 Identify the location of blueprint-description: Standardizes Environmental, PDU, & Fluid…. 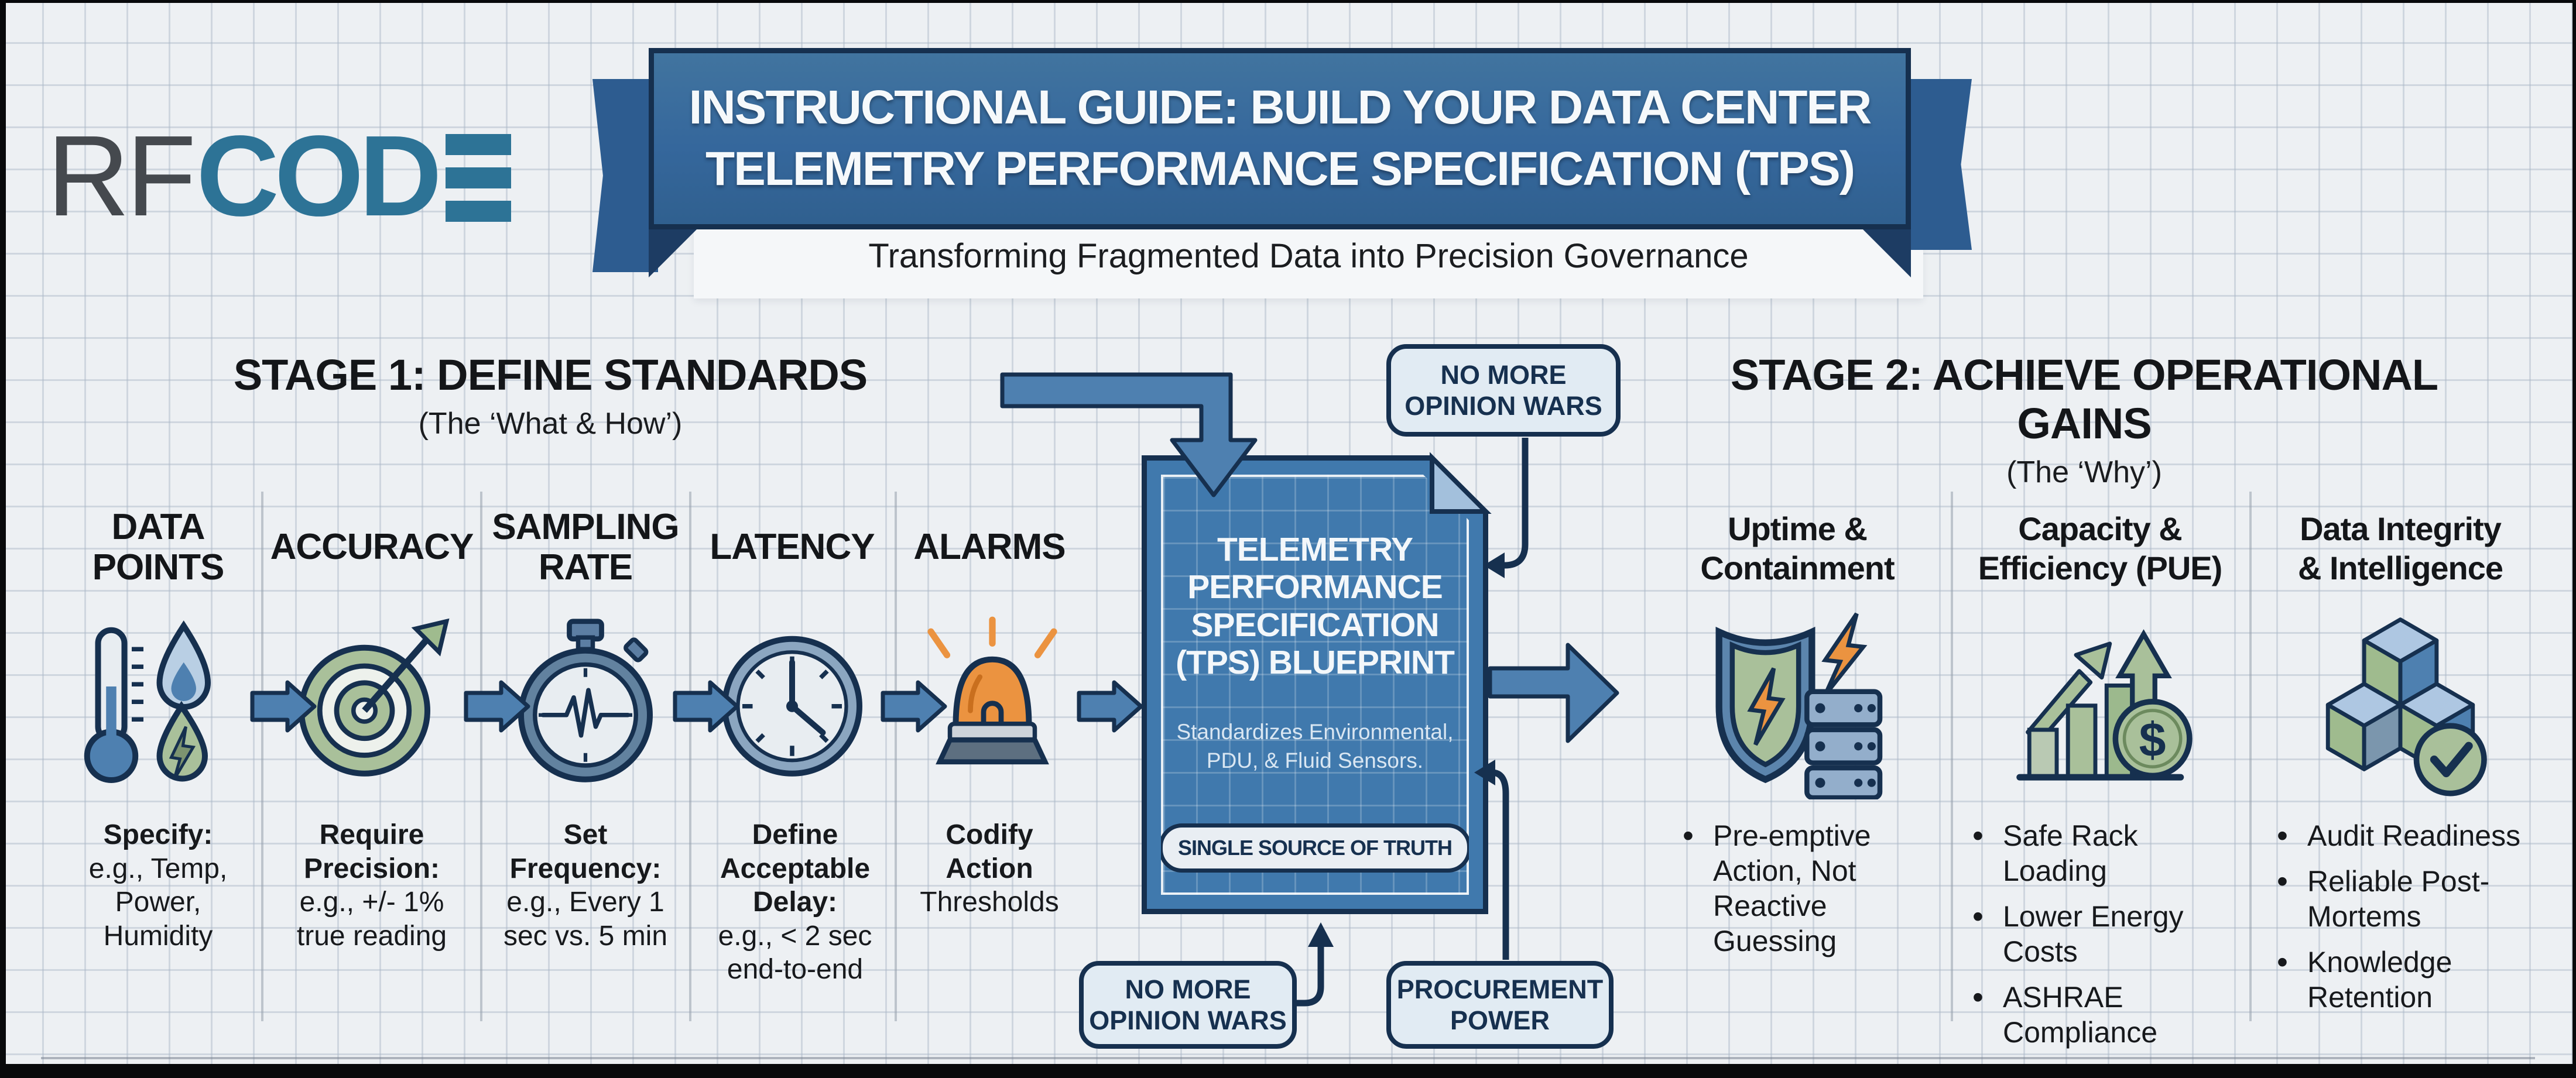
(1315, 746).